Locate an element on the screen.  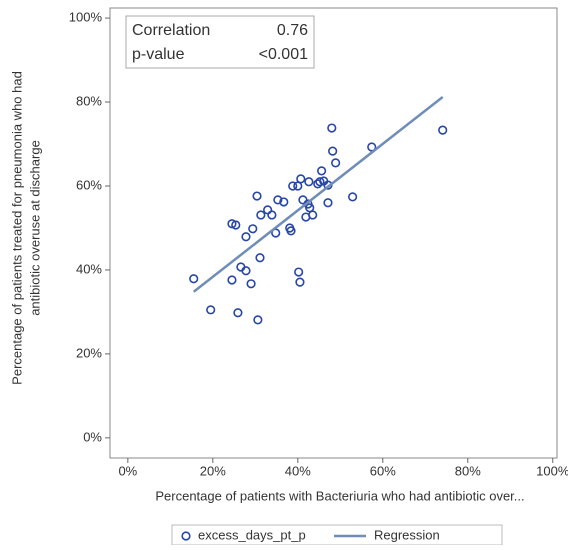
legend-label: Regression is located at coordinates (407, 534).